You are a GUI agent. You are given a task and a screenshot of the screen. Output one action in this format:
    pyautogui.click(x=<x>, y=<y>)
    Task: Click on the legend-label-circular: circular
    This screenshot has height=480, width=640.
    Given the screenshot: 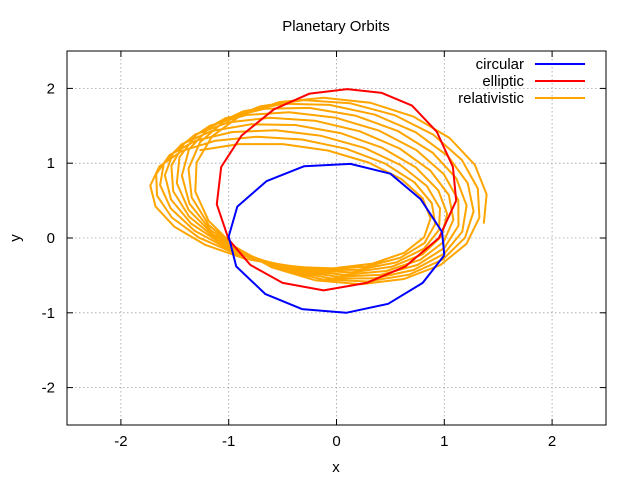 What is the action you would take?
    pyautogui.click(x=500, y=64)
    